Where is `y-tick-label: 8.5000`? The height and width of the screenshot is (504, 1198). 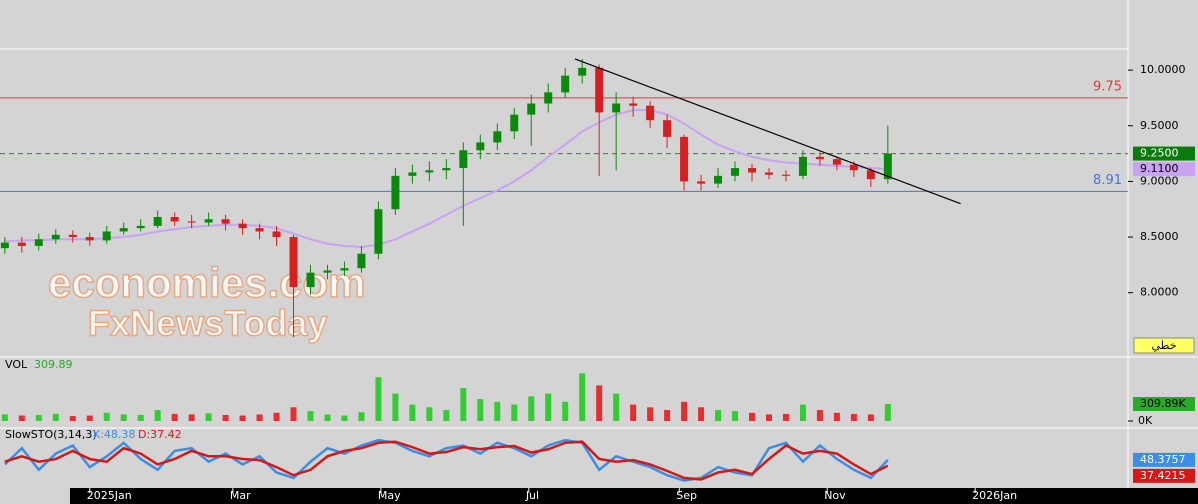
y-tick-label: 8.5000 is located at coordinates (1159, 236).